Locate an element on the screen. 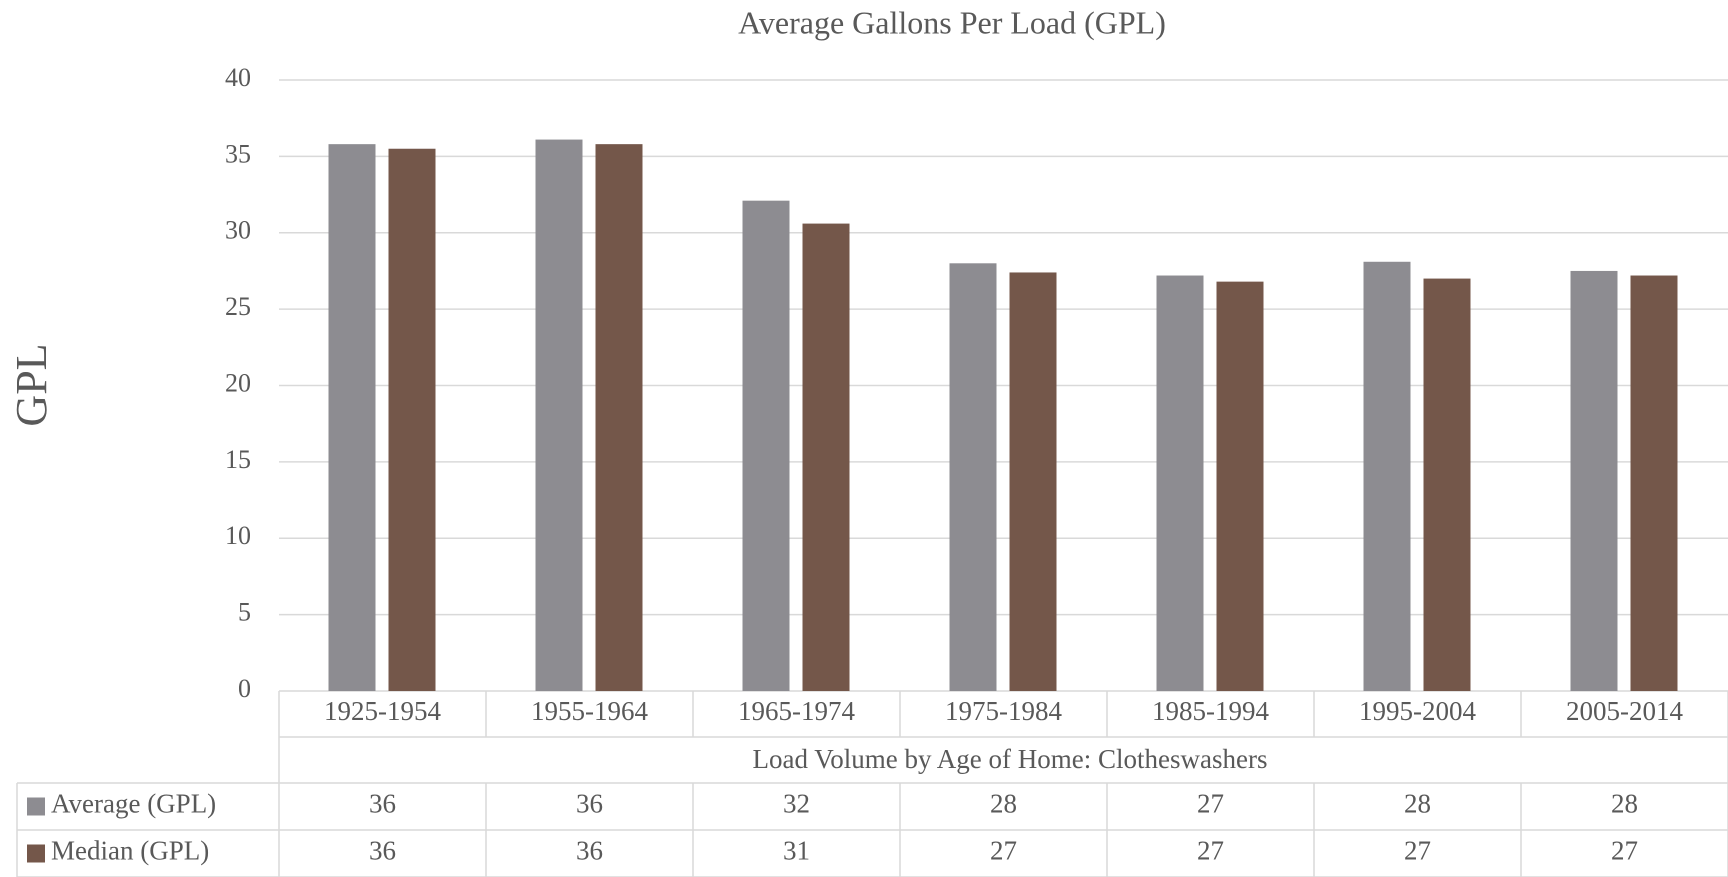  chart-title: Average Gallons Per Load (GPL) is located at coordinates (952, 22).